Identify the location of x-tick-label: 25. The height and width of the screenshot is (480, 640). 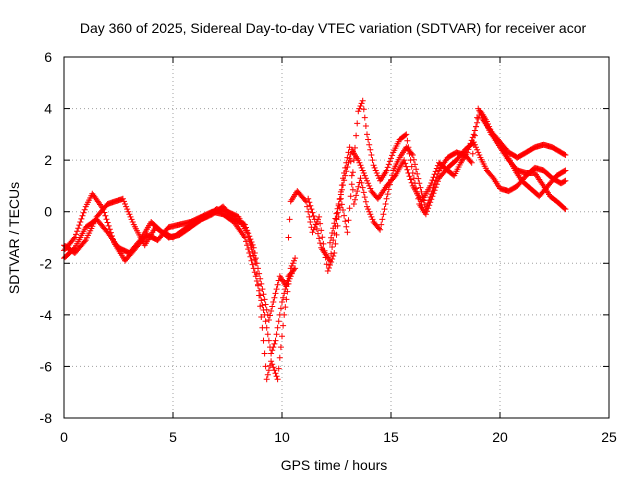
(609, 437).